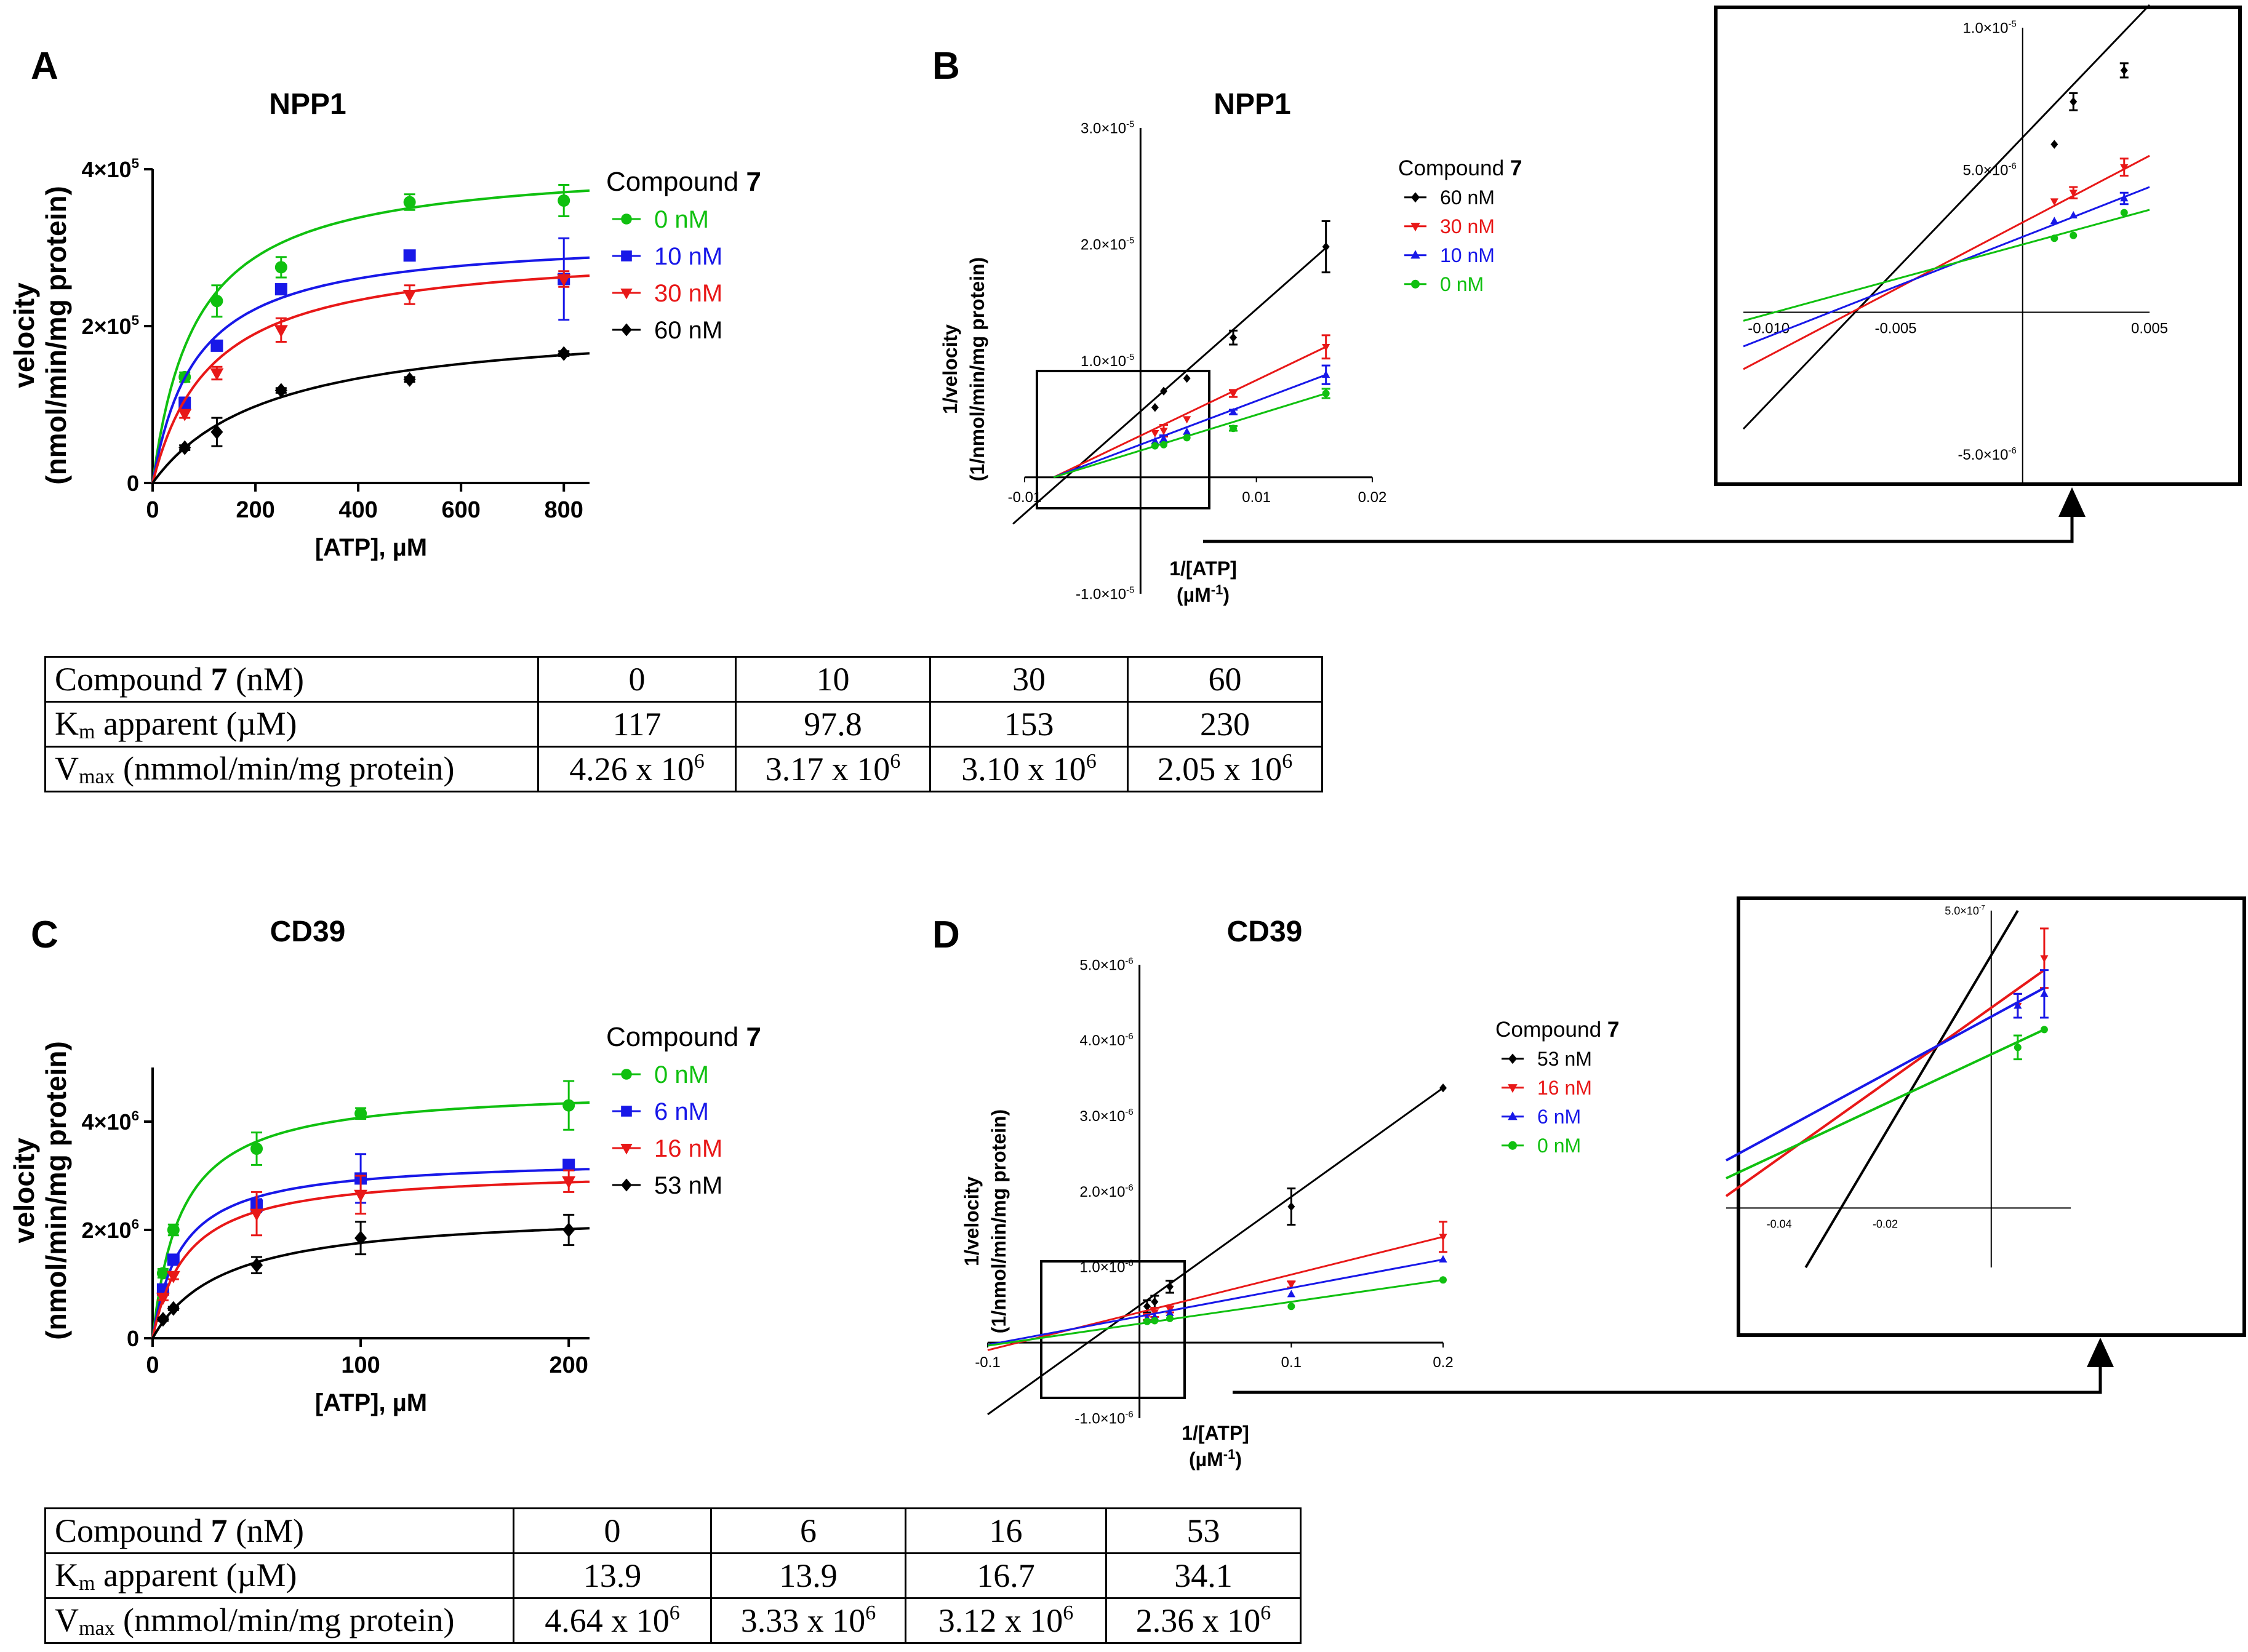 This screenshot has height=1652, width=2248. What do you see at coordinates (1023, 769) in the screenshot?
I see `cell-base: 3.10 x 10` at bounding box center [1023, 769].